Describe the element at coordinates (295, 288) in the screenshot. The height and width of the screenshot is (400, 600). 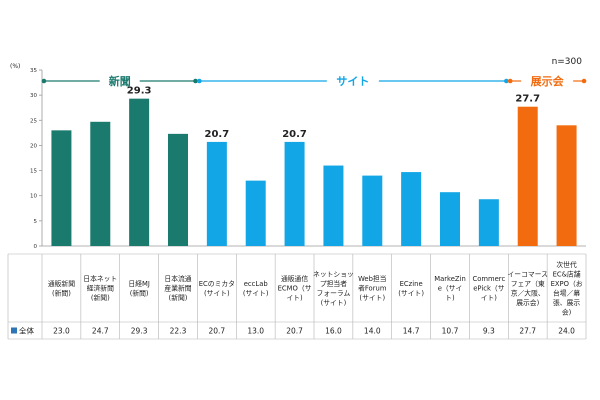
I see `x-category-label: 通販通信 ECMO（サイト)` at that location.